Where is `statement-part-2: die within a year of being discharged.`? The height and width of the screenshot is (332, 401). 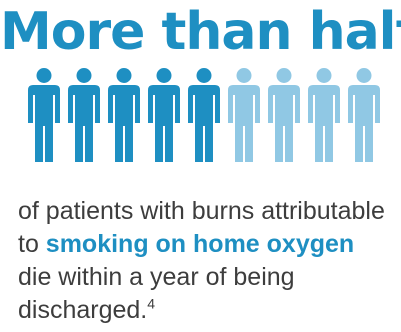 statement-part-2: die within a year of being discharged. is located at coordinates (156, 293).